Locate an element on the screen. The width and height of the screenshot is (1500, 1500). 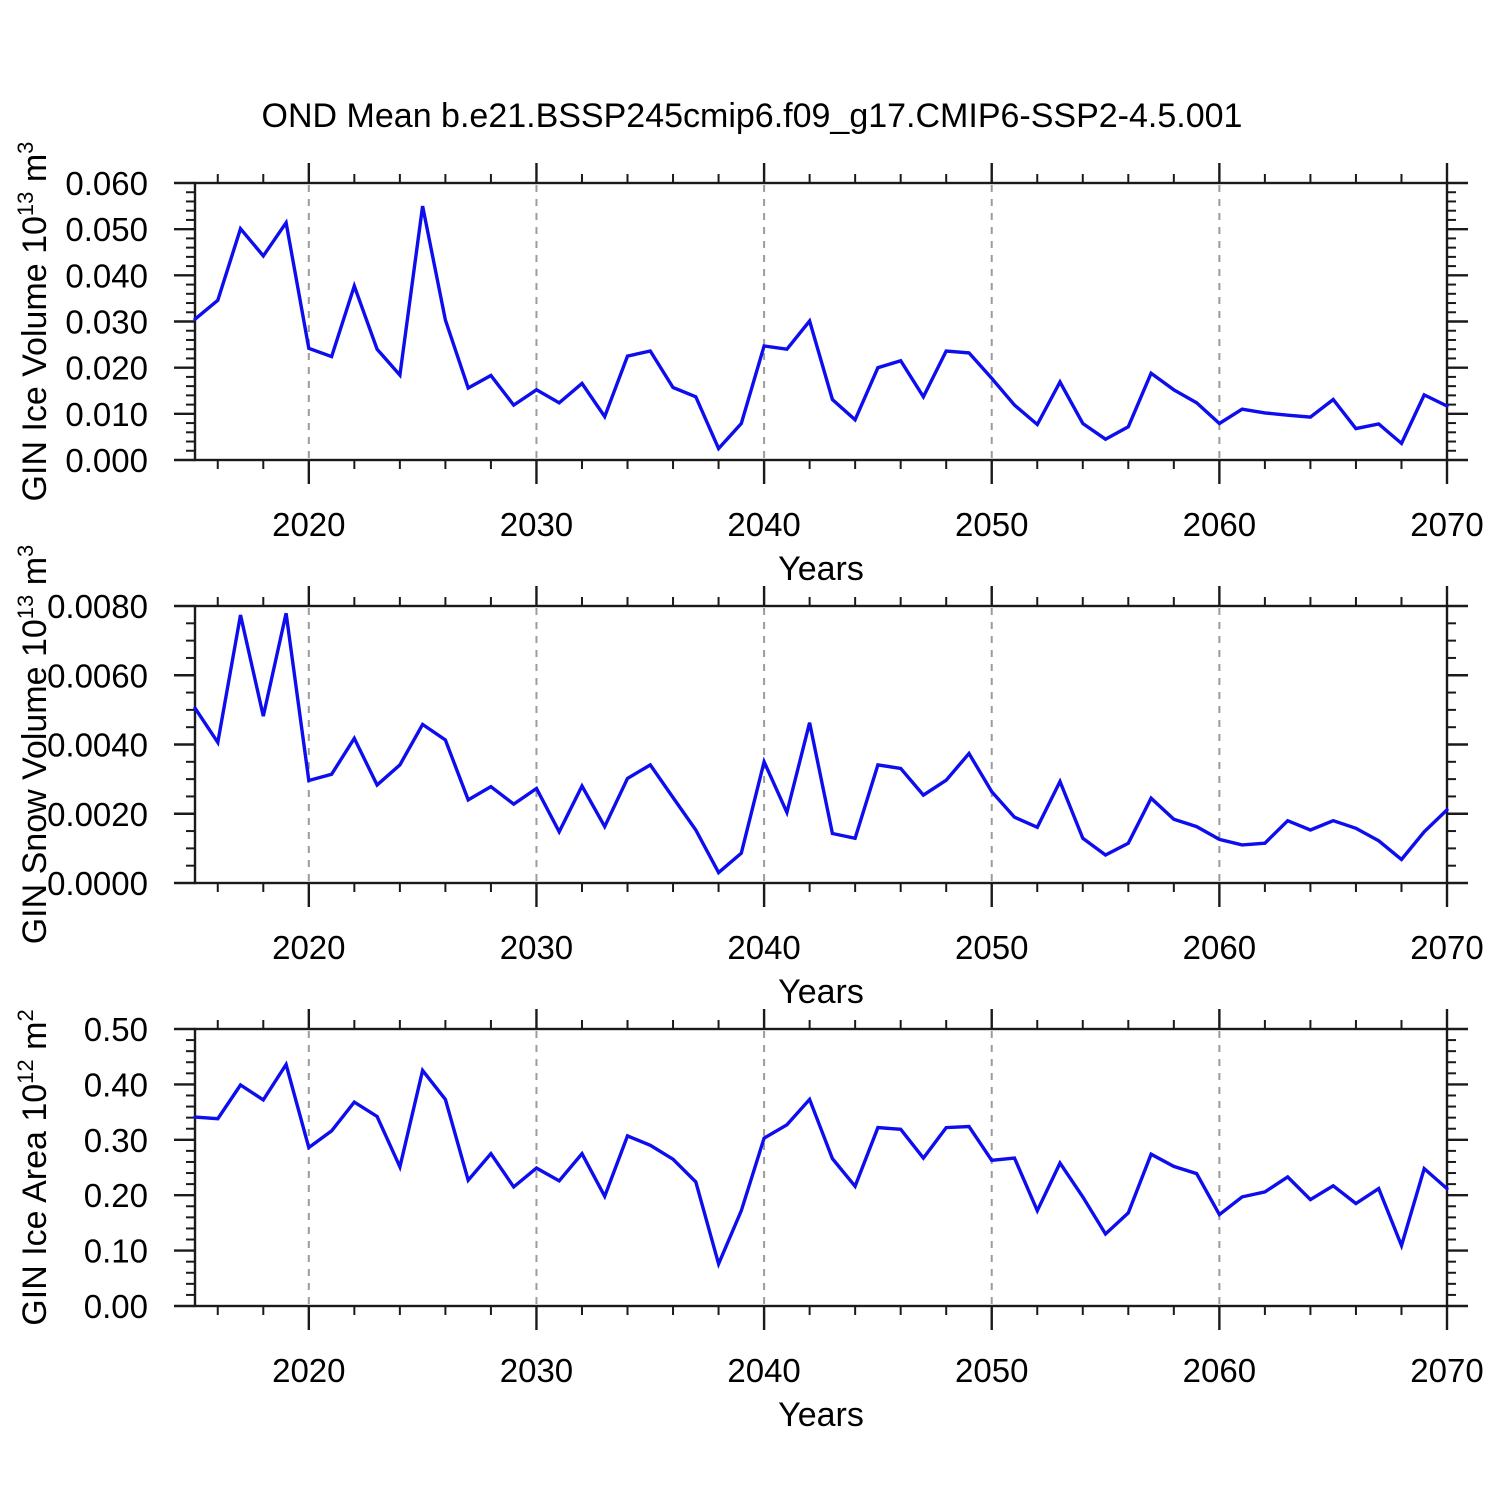
y-tick-label: 0.00 is located at coordinates (116, 1306).